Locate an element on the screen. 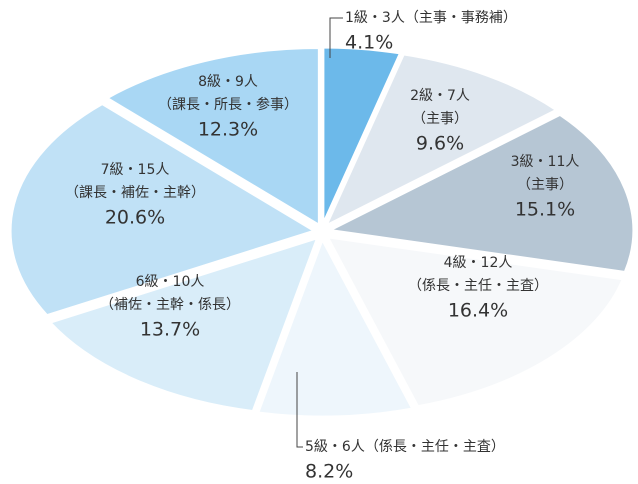 The height and width of the screenshot is (484, 638). slice-label: （補佐・主幹・係長） is located at coordinates (170, 304).